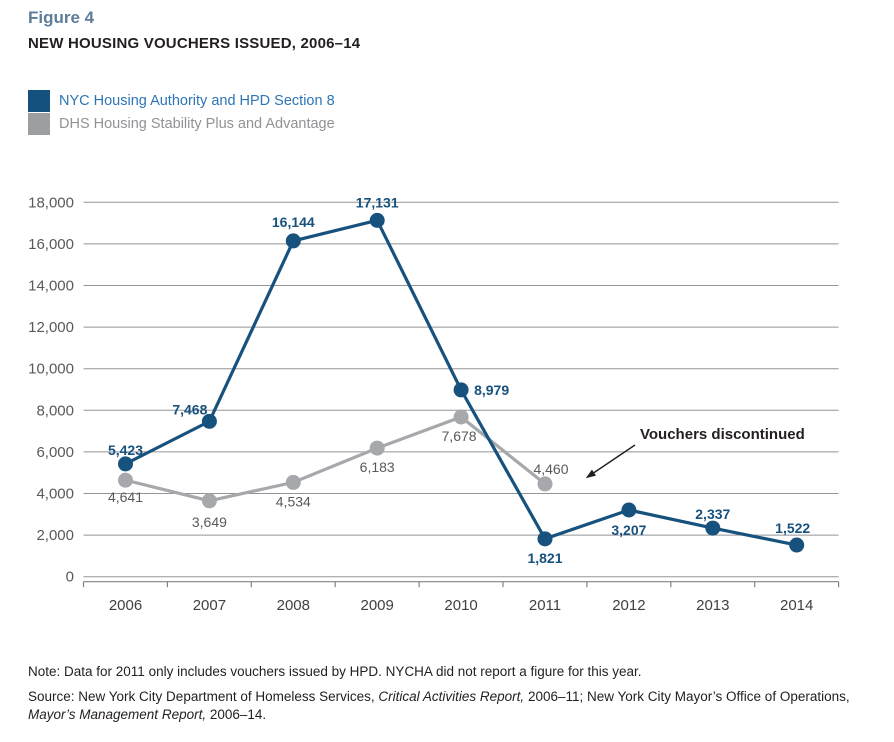  Describe the element at coordinates (51, 202) in the screenshot. I see `y-axis-tick-label: 18,000` at that location.